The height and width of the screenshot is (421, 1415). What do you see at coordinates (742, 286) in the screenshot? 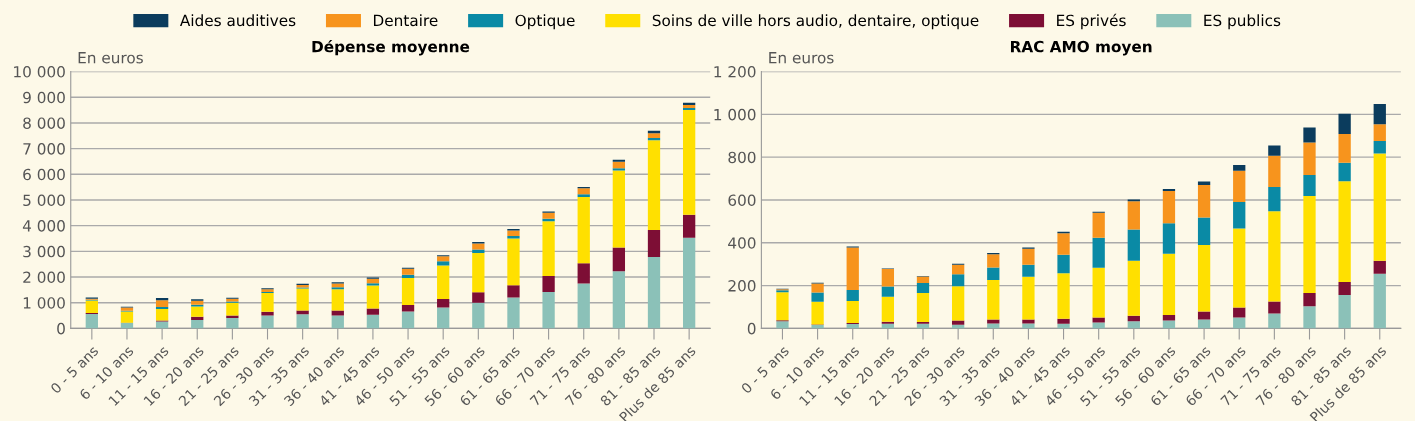
I see `y-tick-label: 200` at bounding box center [742, 286].